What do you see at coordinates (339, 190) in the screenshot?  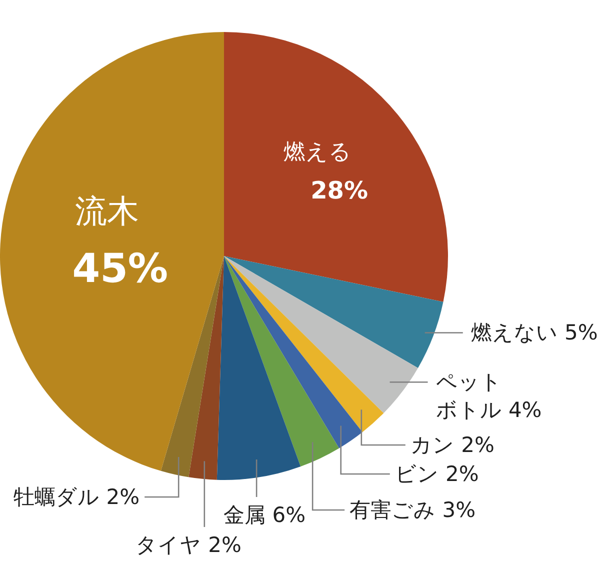 I see `data-label: 28%` at bounding box center [339, 190].